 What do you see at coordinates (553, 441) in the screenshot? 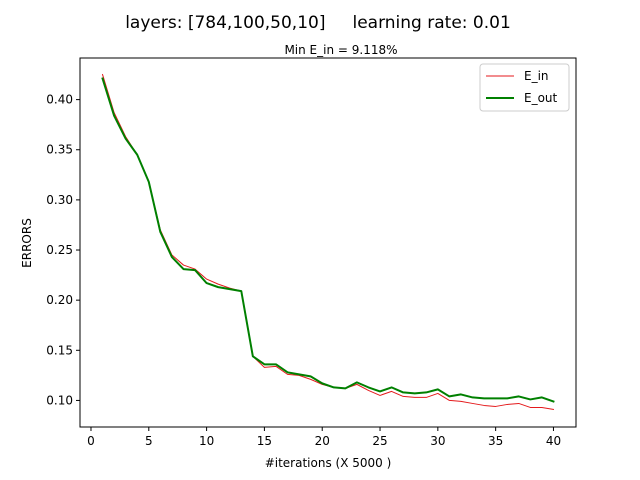
I see `x-tick-label: 40` at bounding box center [553, 441].